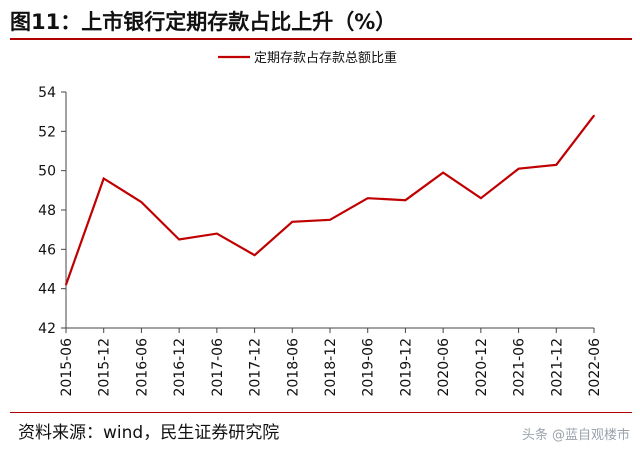  What do you see at coordinates (47, 211) in the screenshot?
I see `y-tick-label: 48` at bounding box center [47, 211].